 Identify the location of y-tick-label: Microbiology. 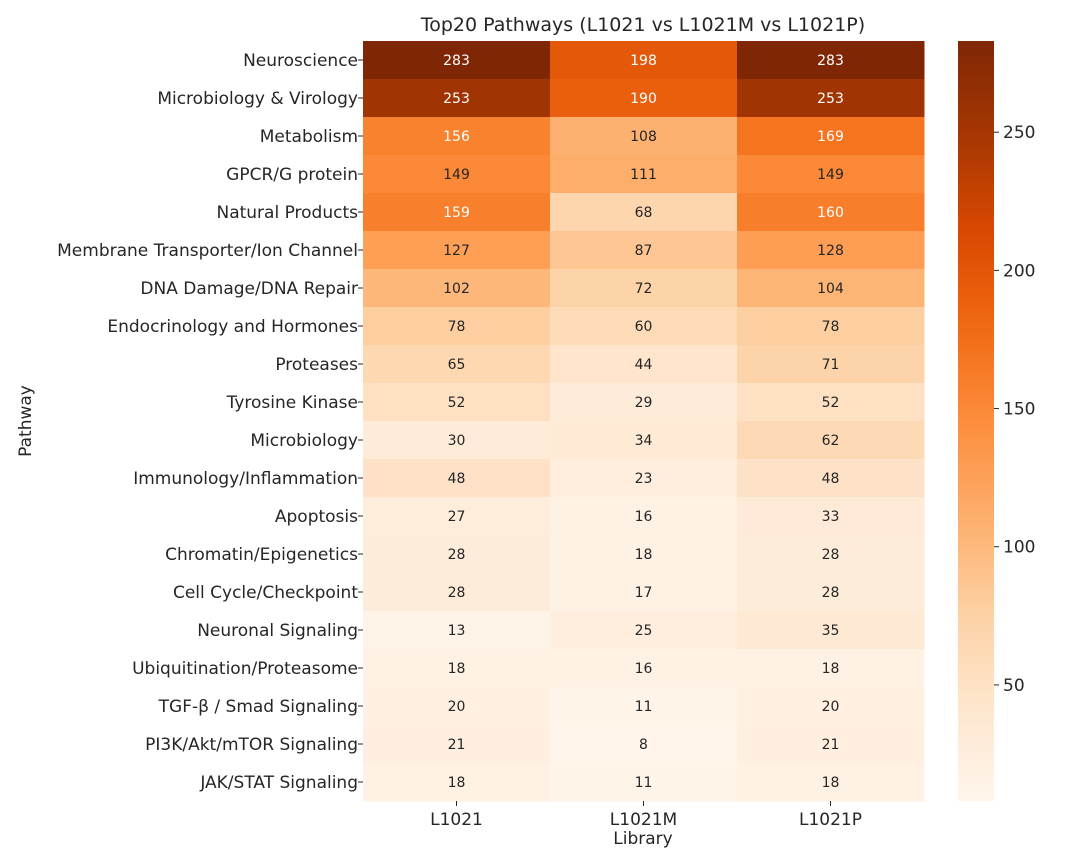
(304, 441).